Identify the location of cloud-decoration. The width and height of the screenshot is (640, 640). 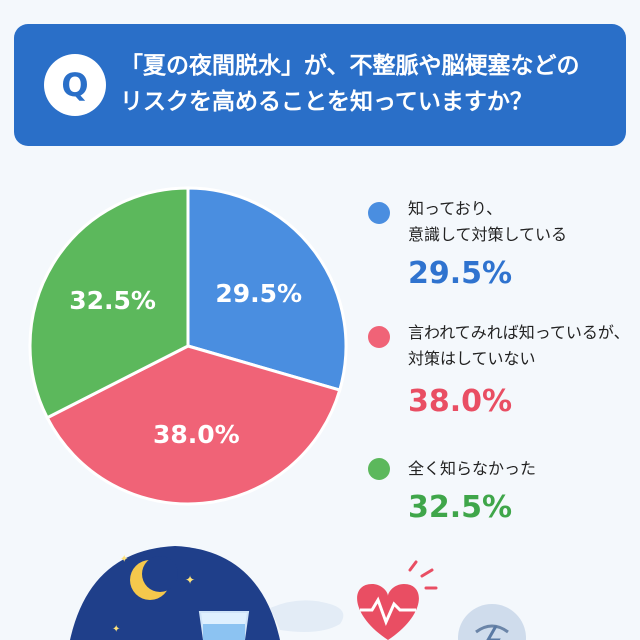
(307, 616).